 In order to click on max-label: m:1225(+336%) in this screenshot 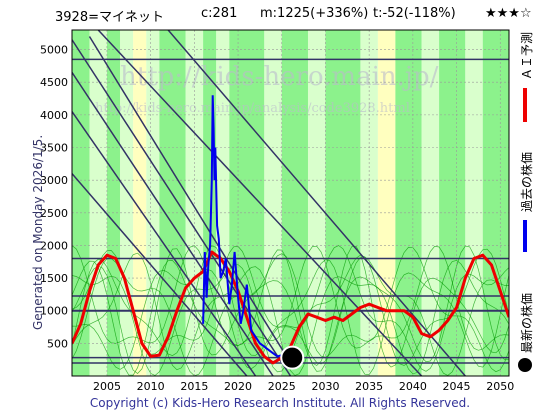, I will do `click(314, 13)`.